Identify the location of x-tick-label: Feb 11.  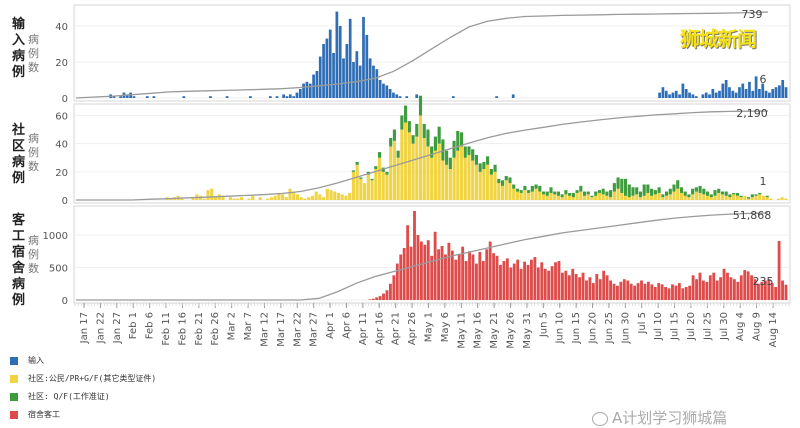
(166, 329).